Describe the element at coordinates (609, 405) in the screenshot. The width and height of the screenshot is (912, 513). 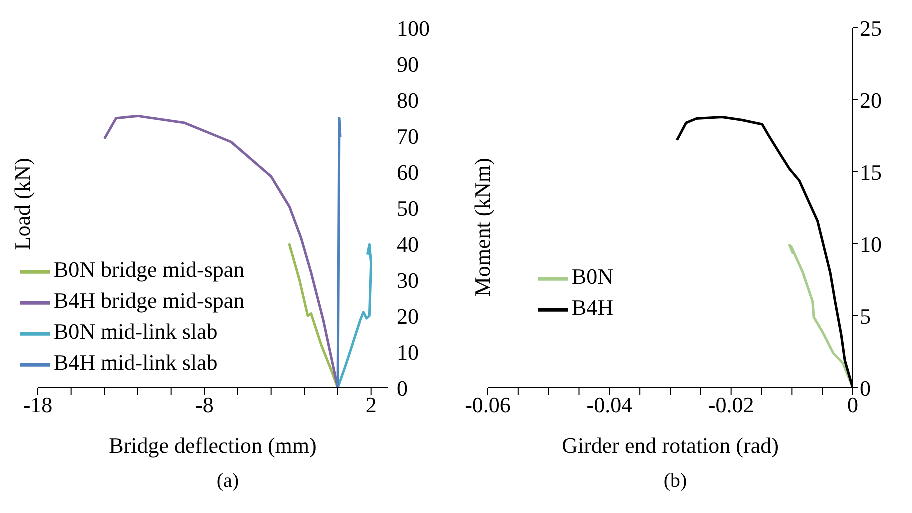
I see `x-tick-label: -0.04` at that location.